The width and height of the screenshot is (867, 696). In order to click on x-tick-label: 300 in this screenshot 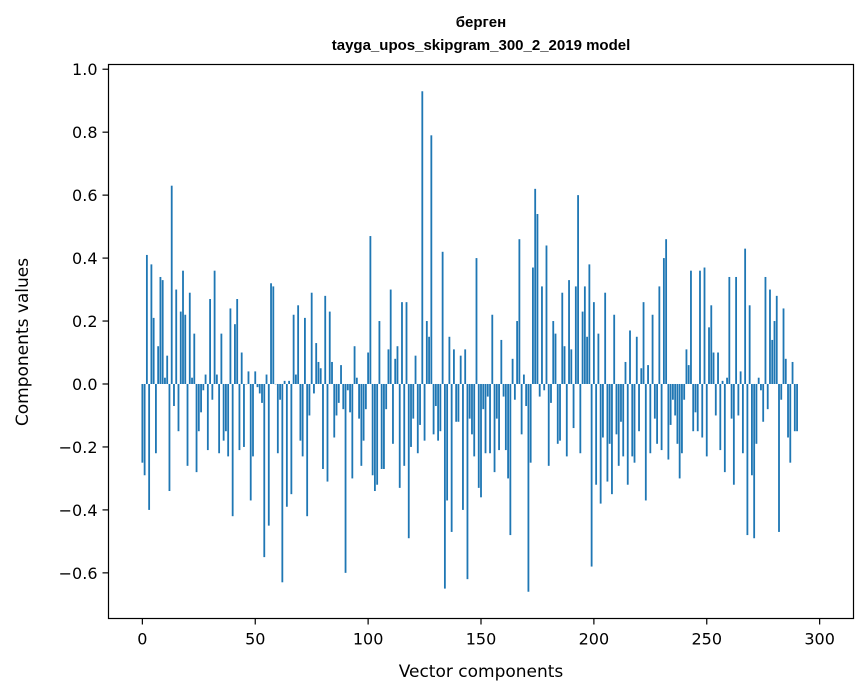, I will do `click(819, 639)`.